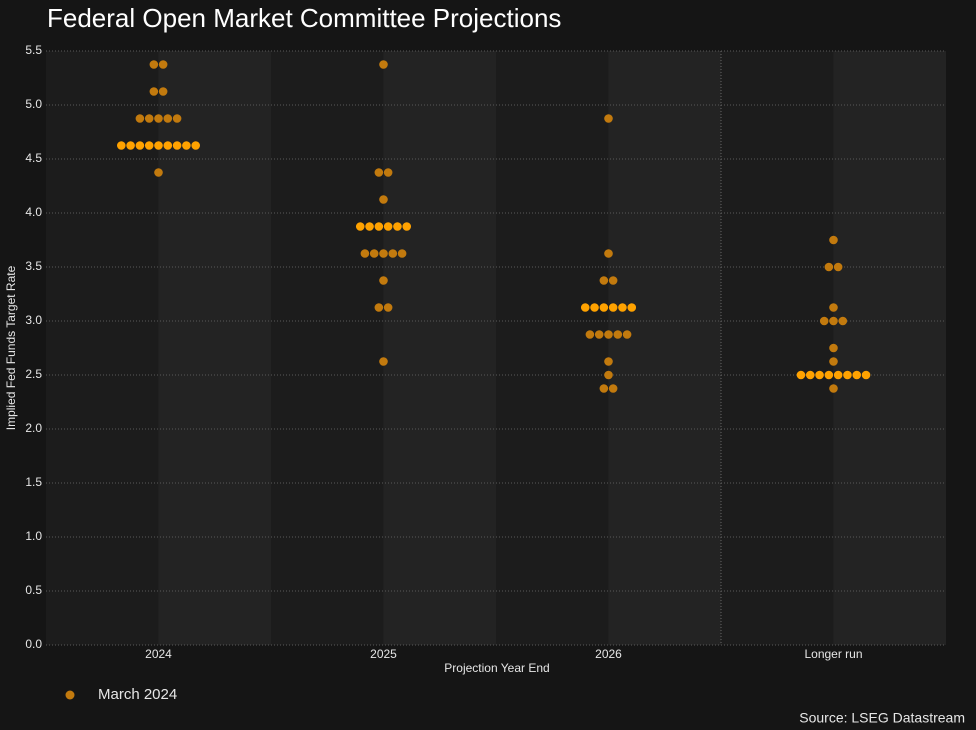 This screenshot has height=730, width=976. What do you see at coordinates (833, 654) in the screenshot?
I see `x-tick-label: Longer run` at bounding box center [833, 654].